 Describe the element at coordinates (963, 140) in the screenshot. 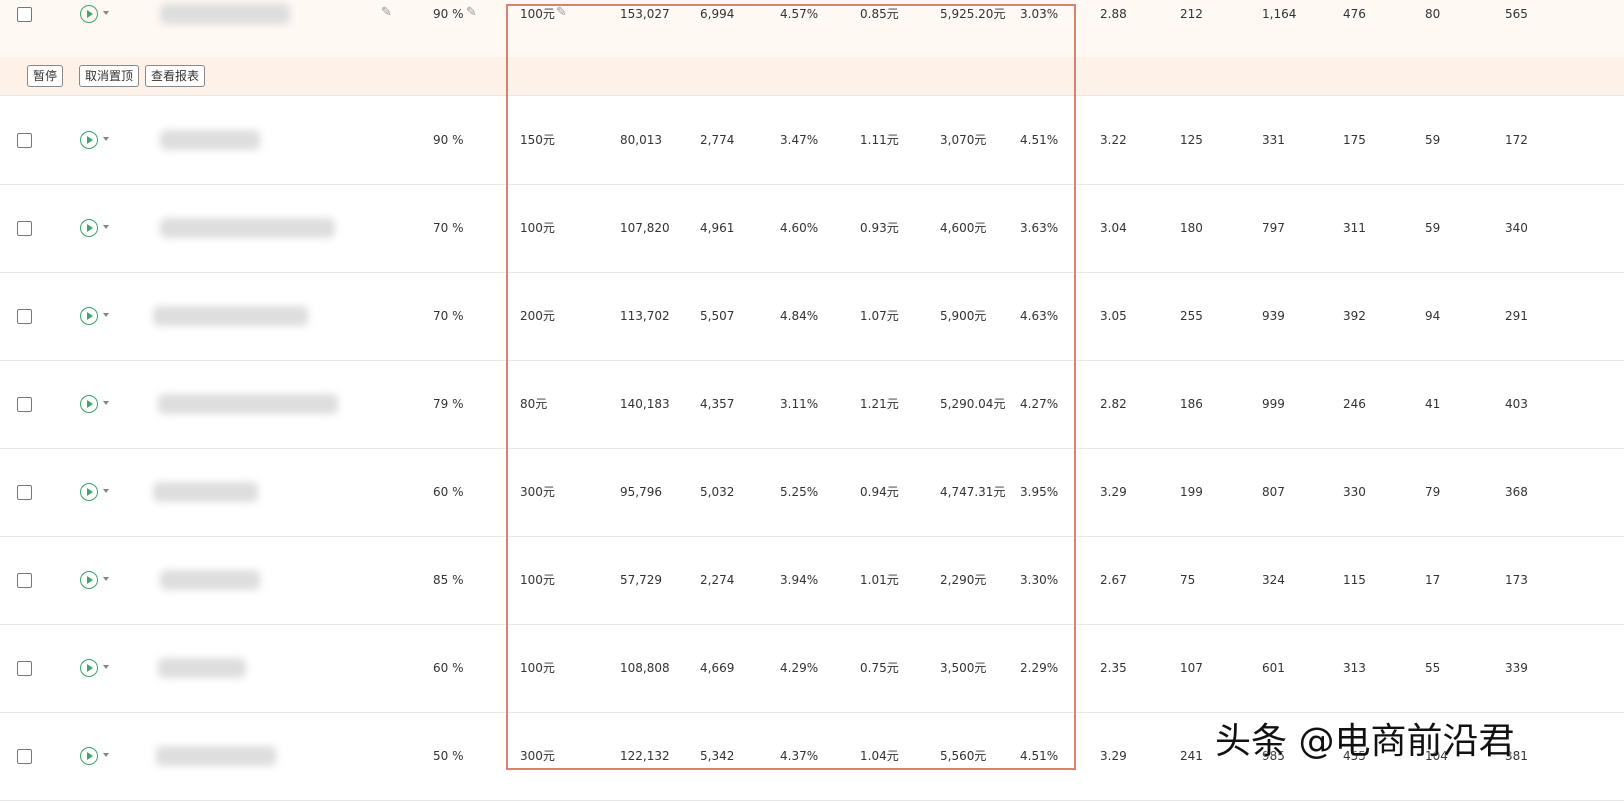

I see `table-cell: 3,070元` at that location.